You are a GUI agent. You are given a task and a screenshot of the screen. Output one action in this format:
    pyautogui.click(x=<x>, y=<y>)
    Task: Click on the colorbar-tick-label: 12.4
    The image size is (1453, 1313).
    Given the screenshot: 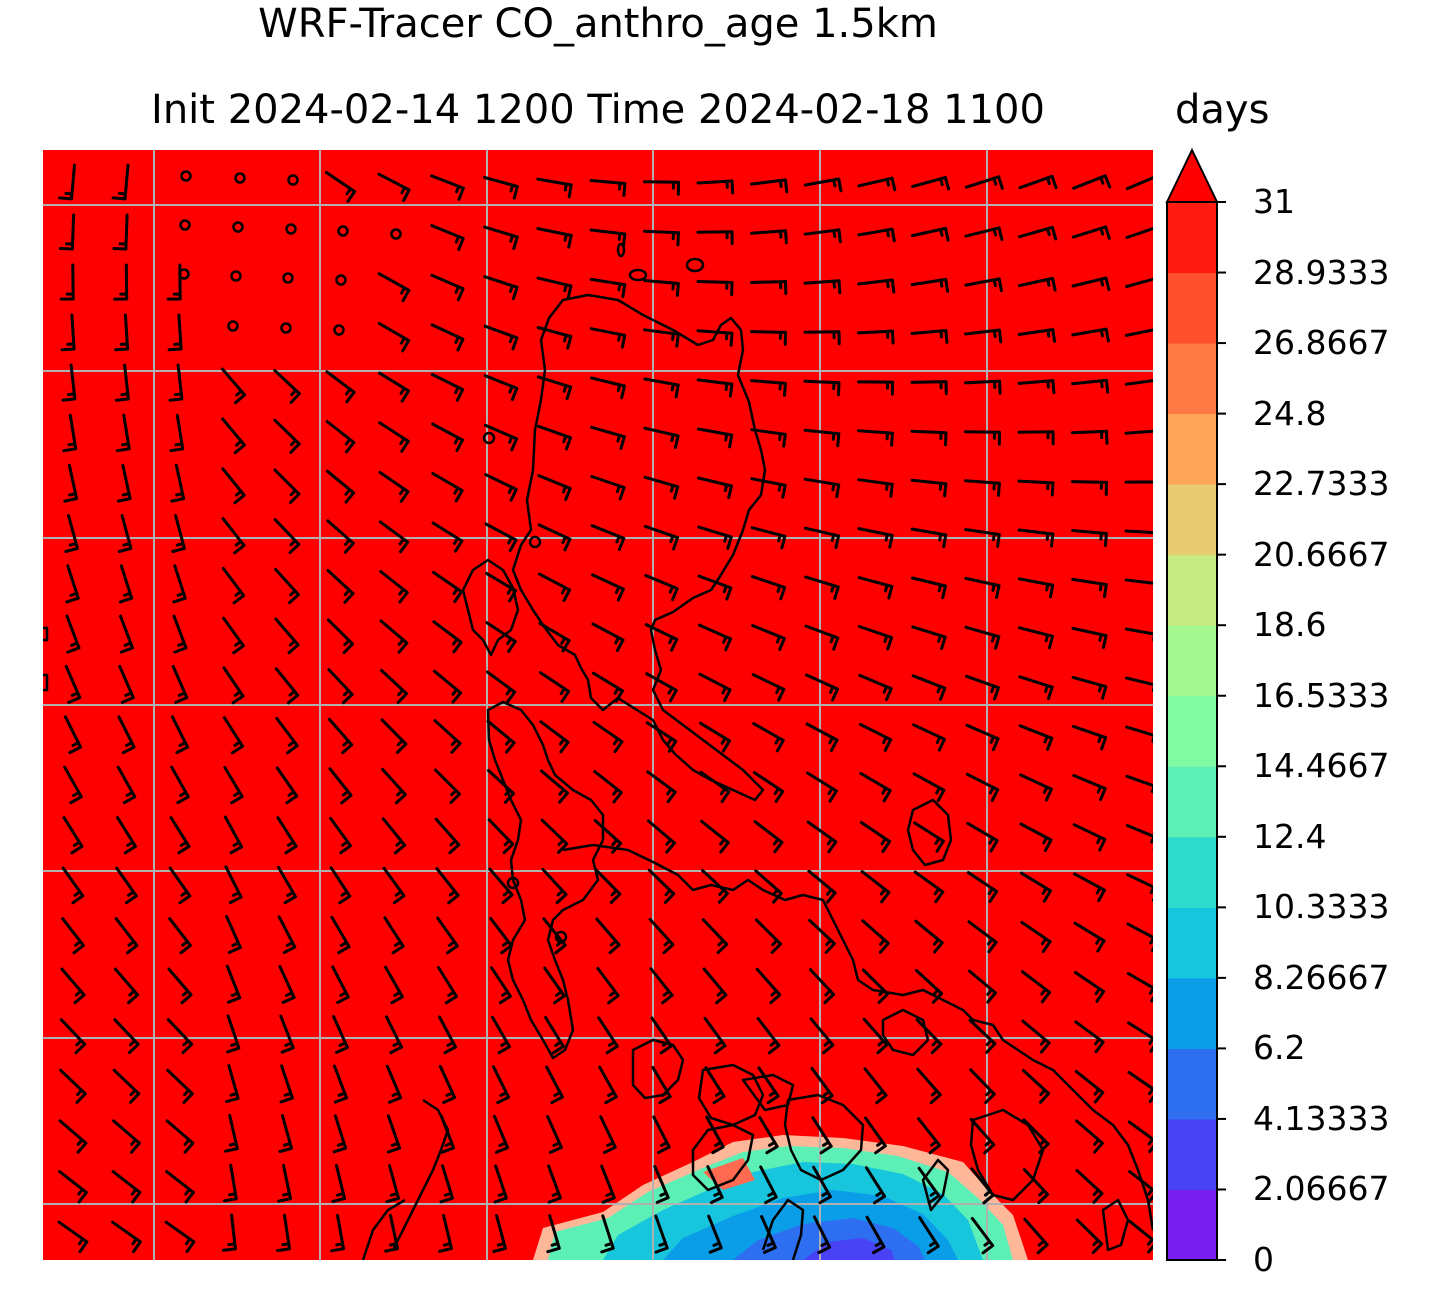 What is the action you would take?
    pyautogui.click(x=1290, y=836)
    